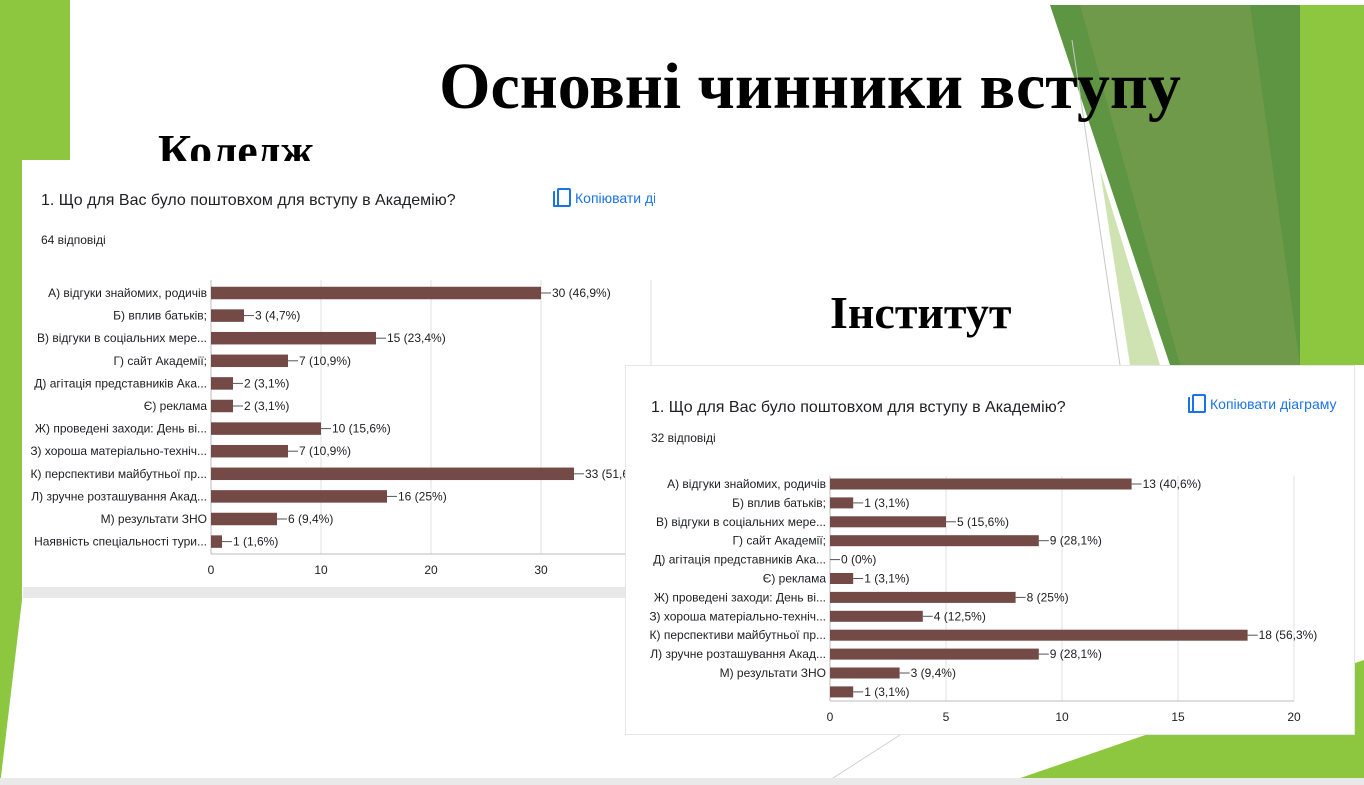 Image resolution: width=1364 pixels, height=785 pixels. What do you see at coordinates (1048, 597) in the screenshot?
I see `data-label: 8 (25%)` at bounding box center [1048, 597].